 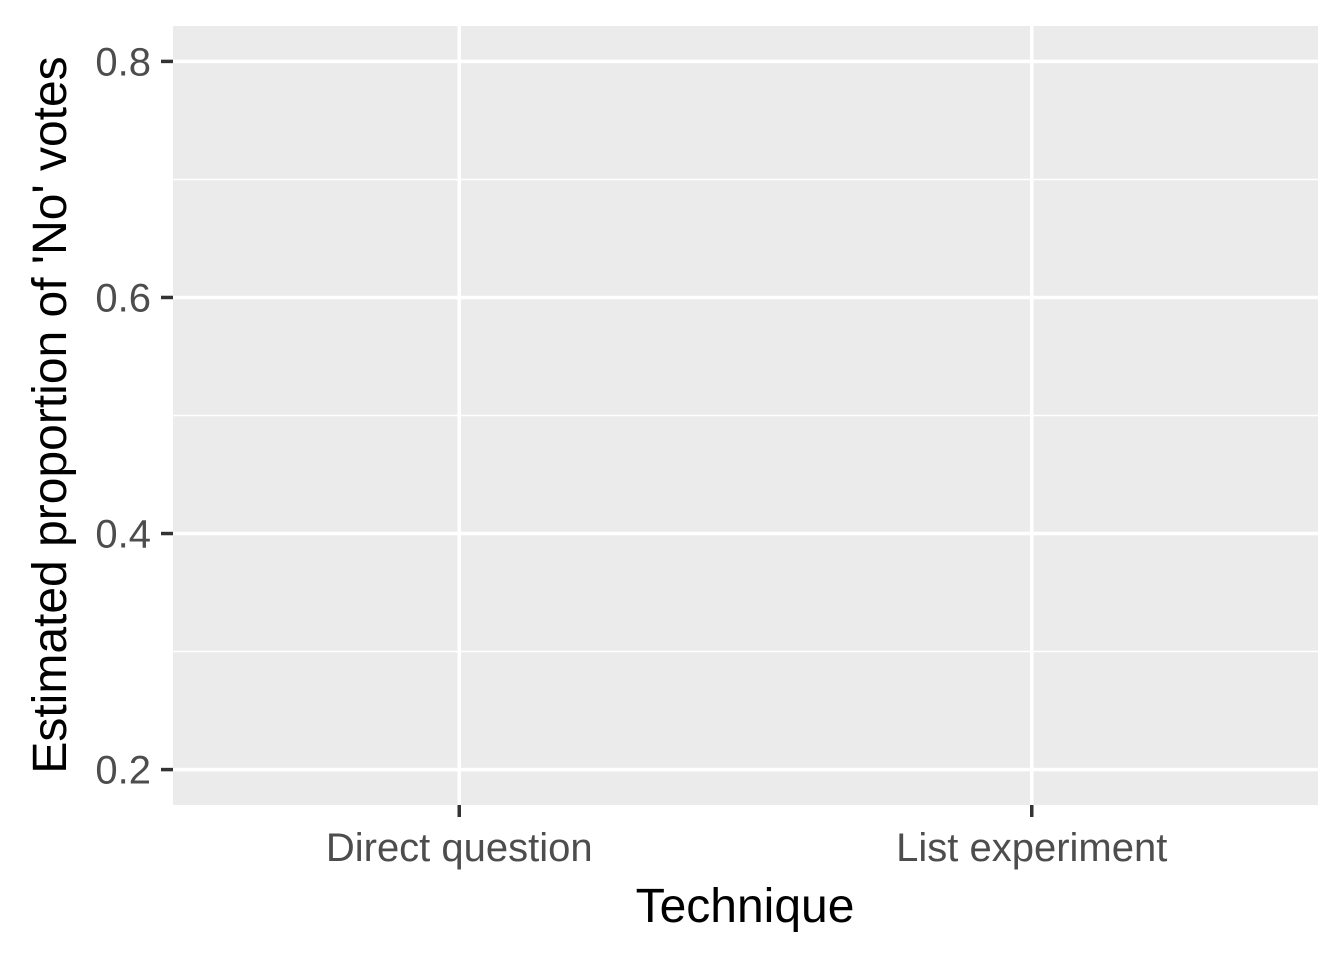 I want to click on y-axis-title: Estimated proportion of 'No' votes, so click(x=50, y=414).